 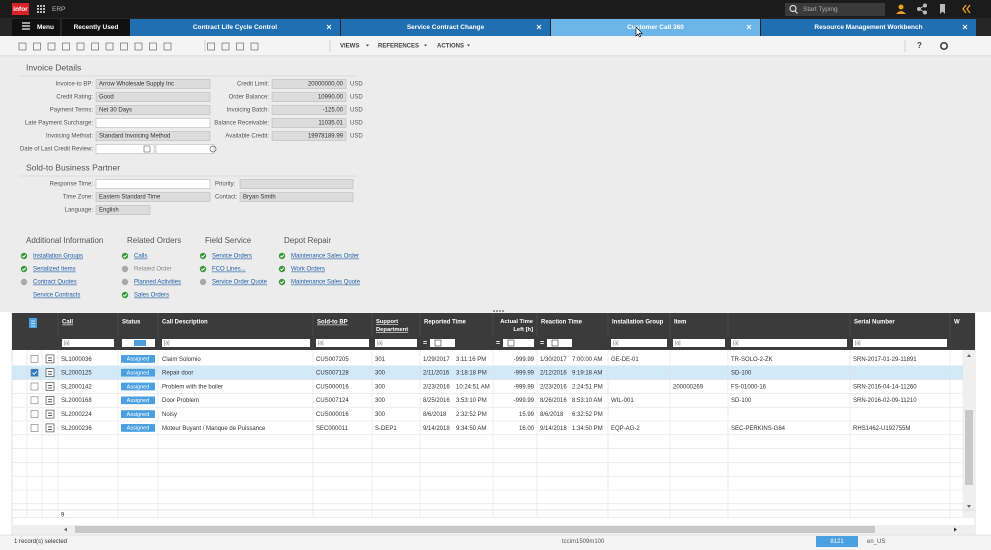 I want to click on search-box, so click(x=835, y=9).